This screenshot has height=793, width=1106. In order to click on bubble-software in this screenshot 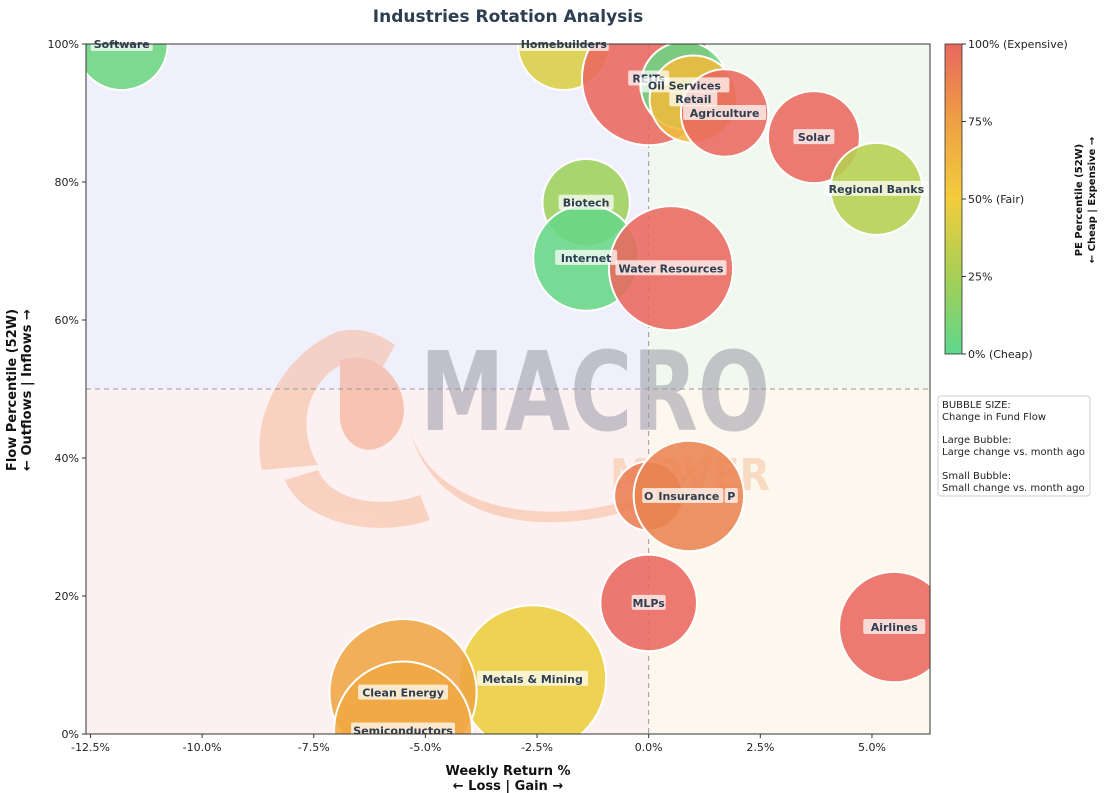, I will do `click(127, 67)`.